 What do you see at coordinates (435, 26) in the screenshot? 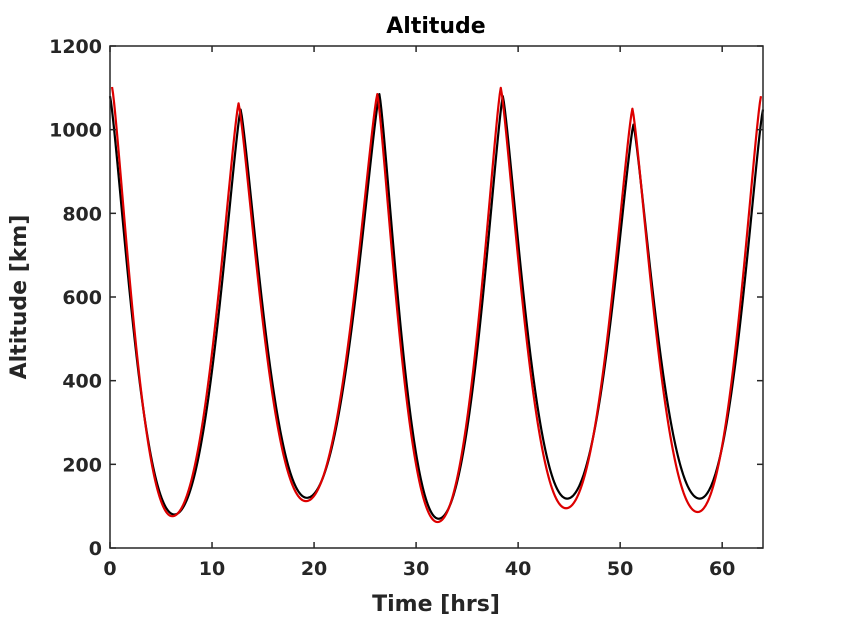
I see `chart-title: Altitude` at bounding box center [435, 26].